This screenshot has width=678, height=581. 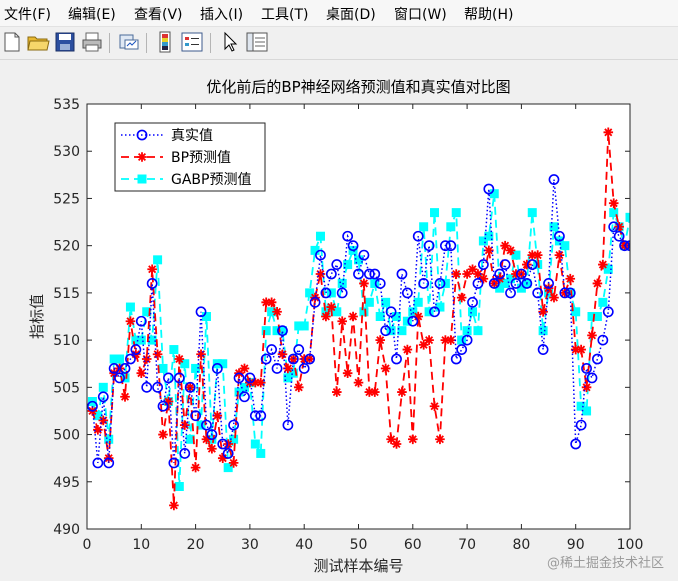 I want to click on x-tick-label: 80, so click(x=521, y=545).